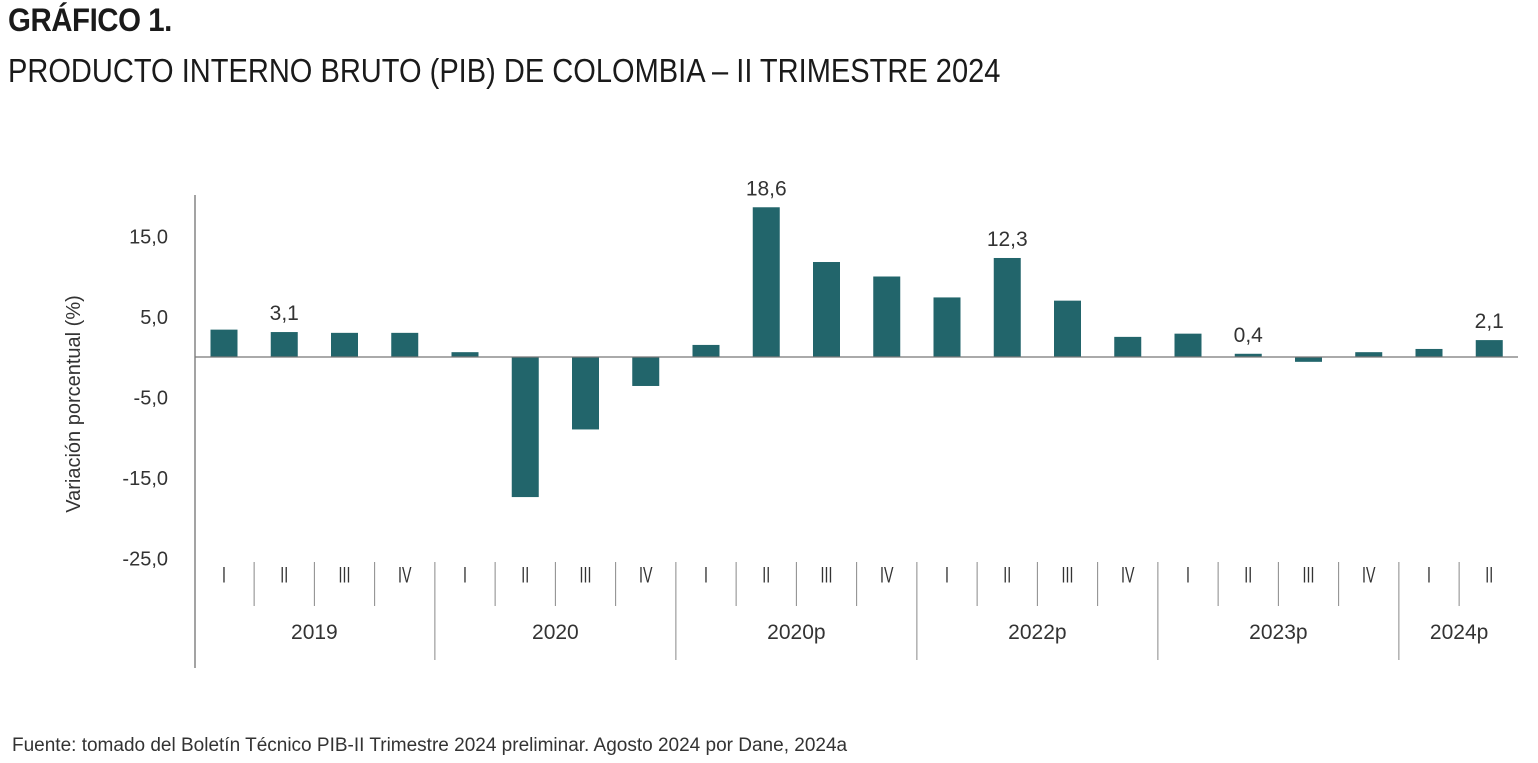 The image size is (1538, 763). What do you see at coordinates (555, 632) in the screenshot?
I see `year-label: 2020` at bounding box center [555, 632].